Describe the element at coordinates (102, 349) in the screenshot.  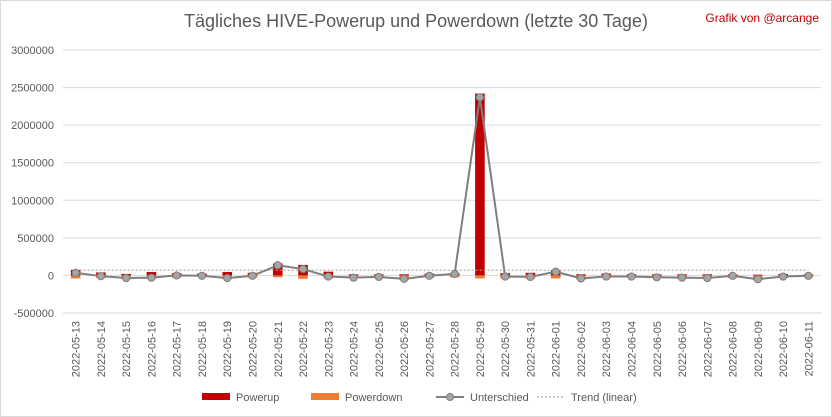
I see `x-tick-label: 2022-05-14` at that location.